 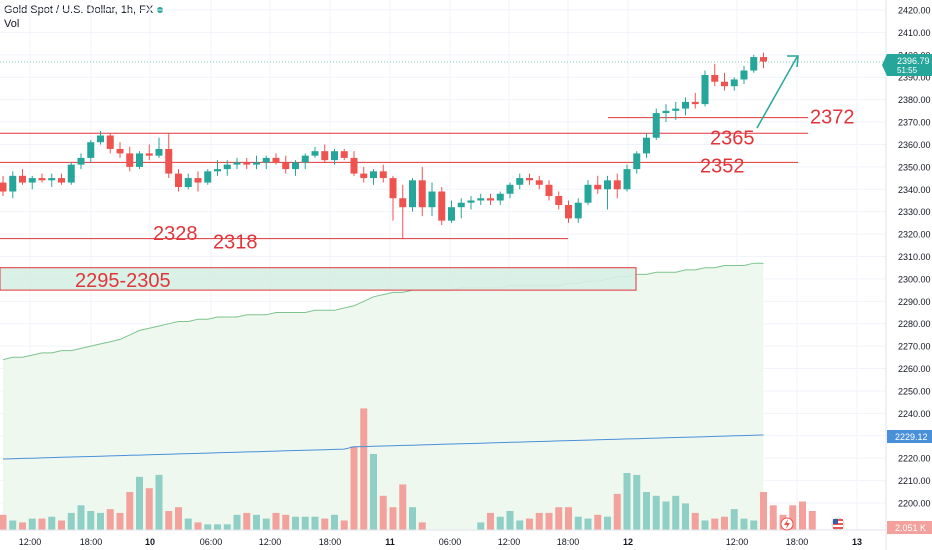 What do you see at coordinates (914, 459) in the screenshot?
I see `y-tick-label: 2220.00` at bounding box center [914, 459].